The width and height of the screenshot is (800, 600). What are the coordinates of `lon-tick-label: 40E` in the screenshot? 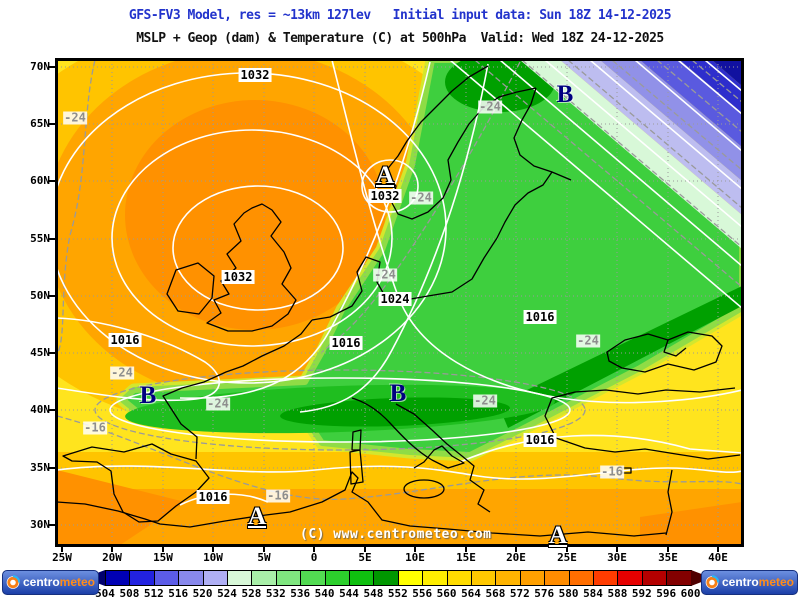 It's located at (718, 557).